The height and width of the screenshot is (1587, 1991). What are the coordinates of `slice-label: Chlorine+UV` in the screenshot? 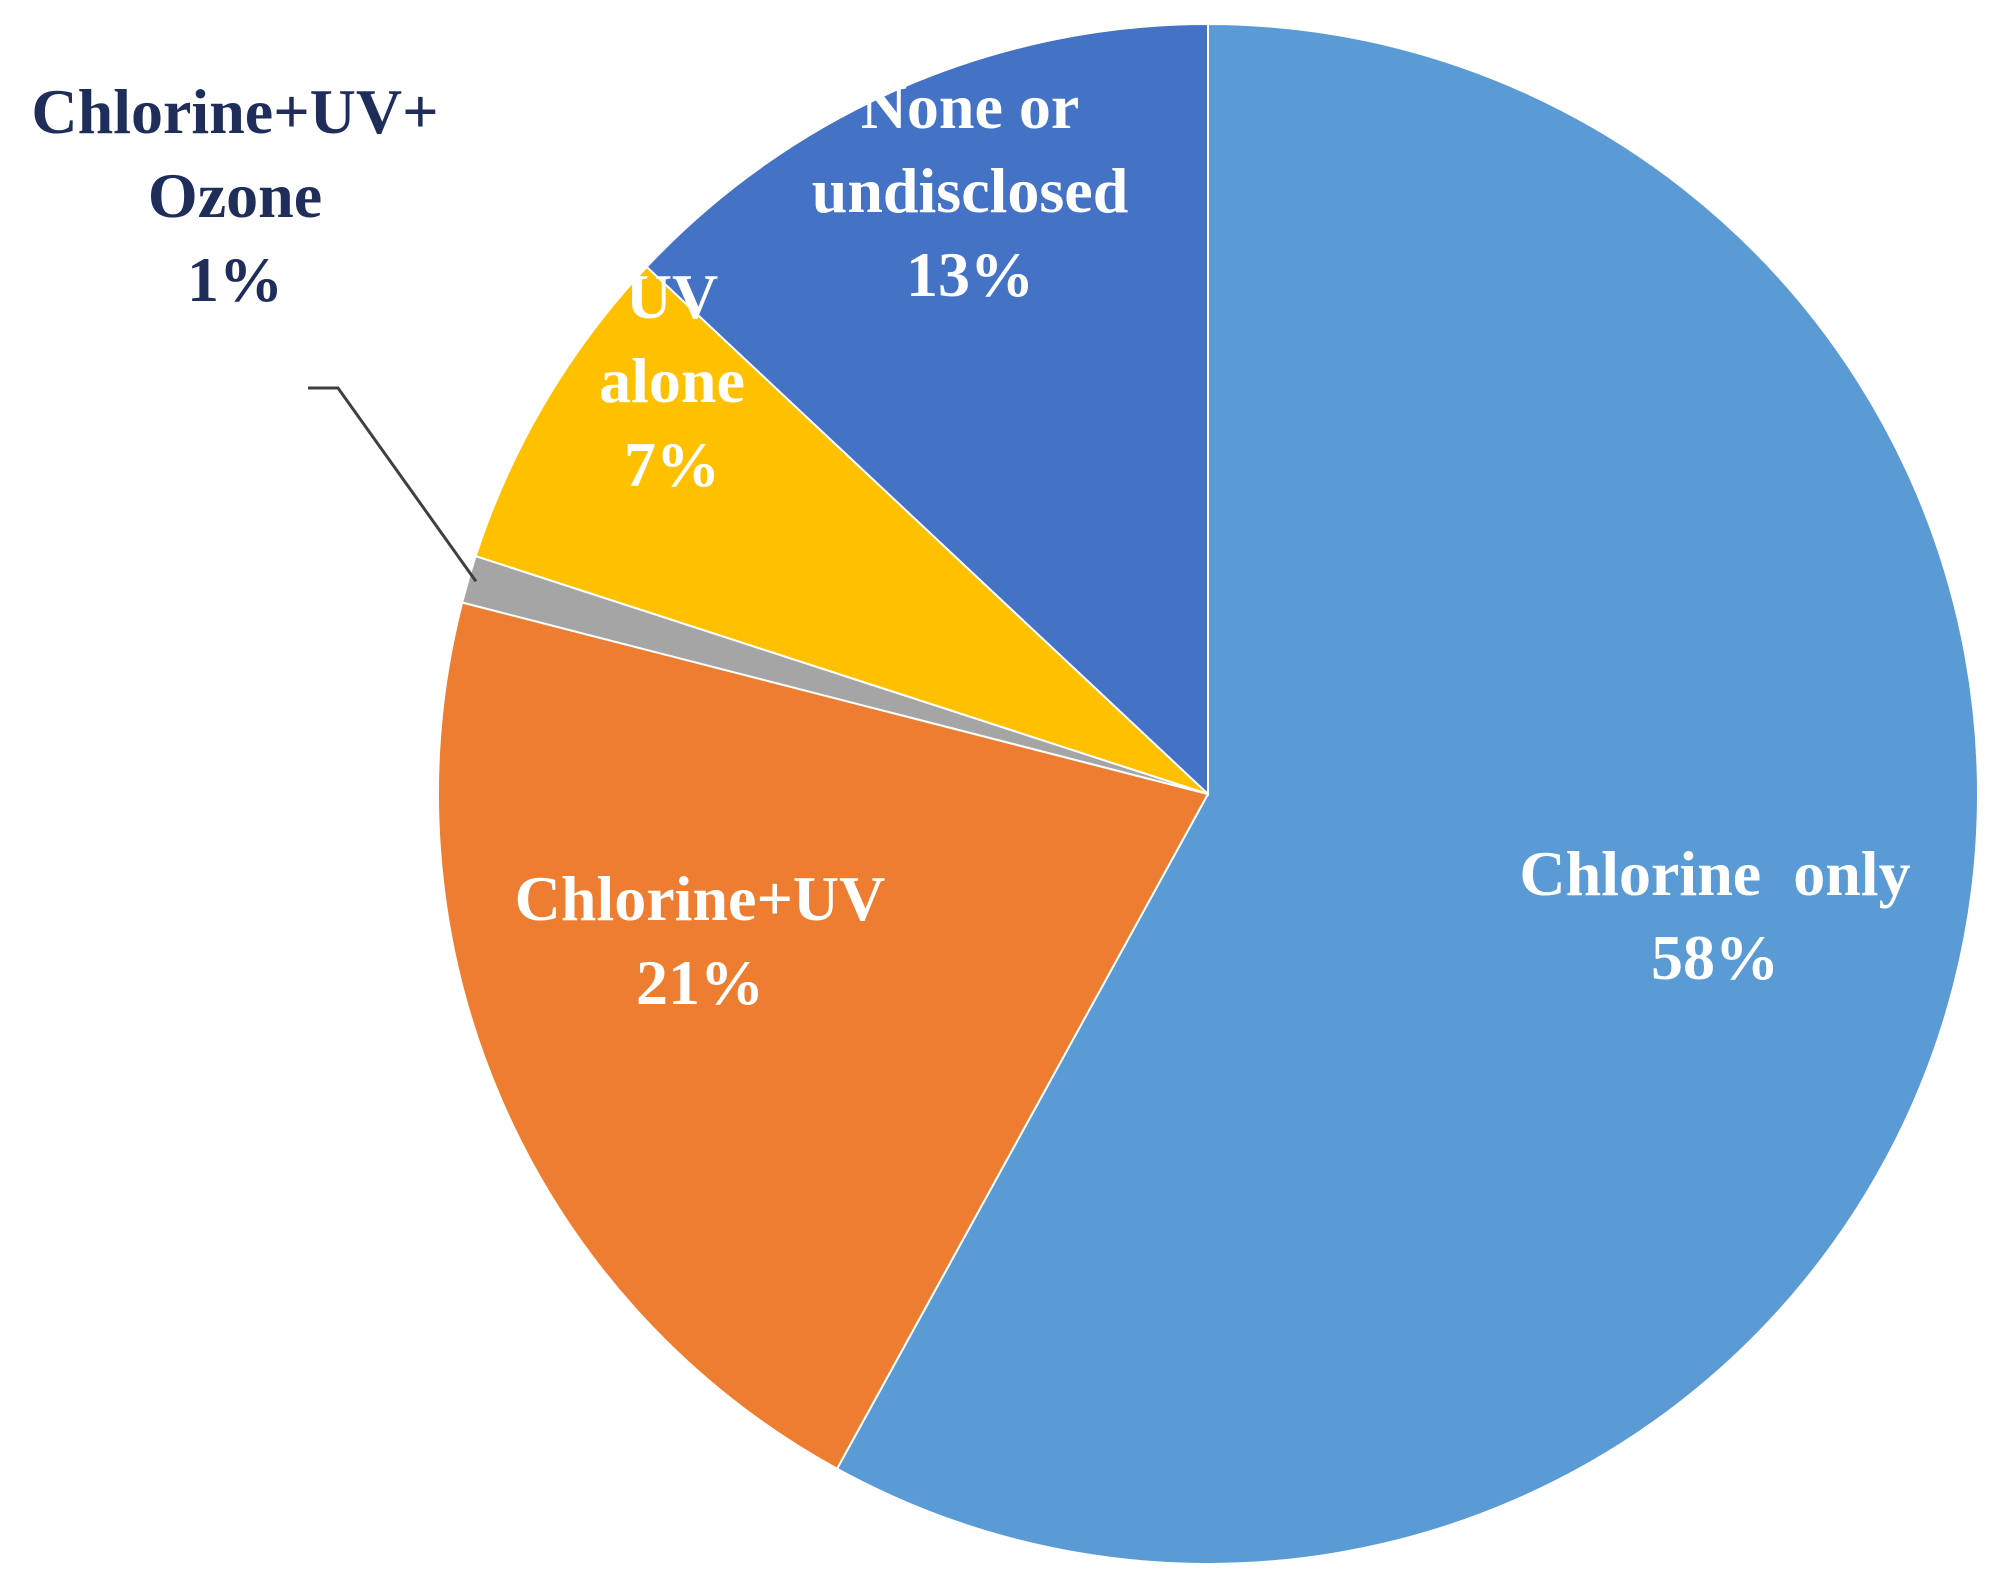 It's located at (700, 898).